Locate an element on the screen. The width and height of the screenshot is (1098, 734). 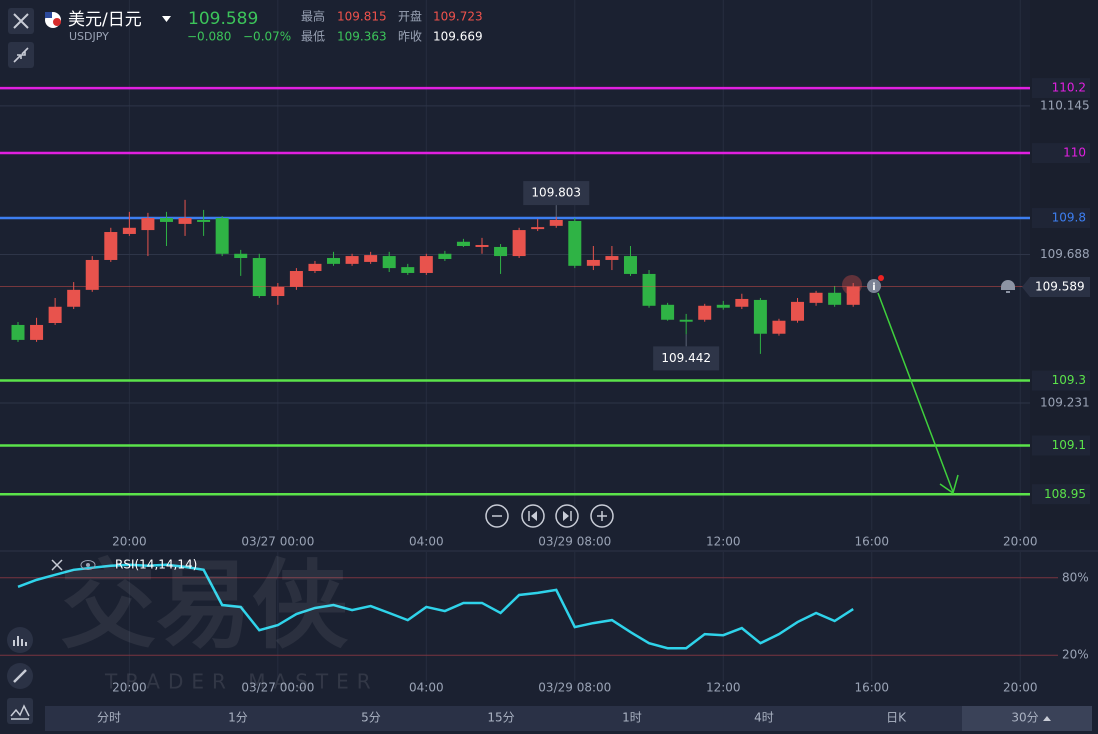
info-glyph: i is located at coordinates (873, 287).